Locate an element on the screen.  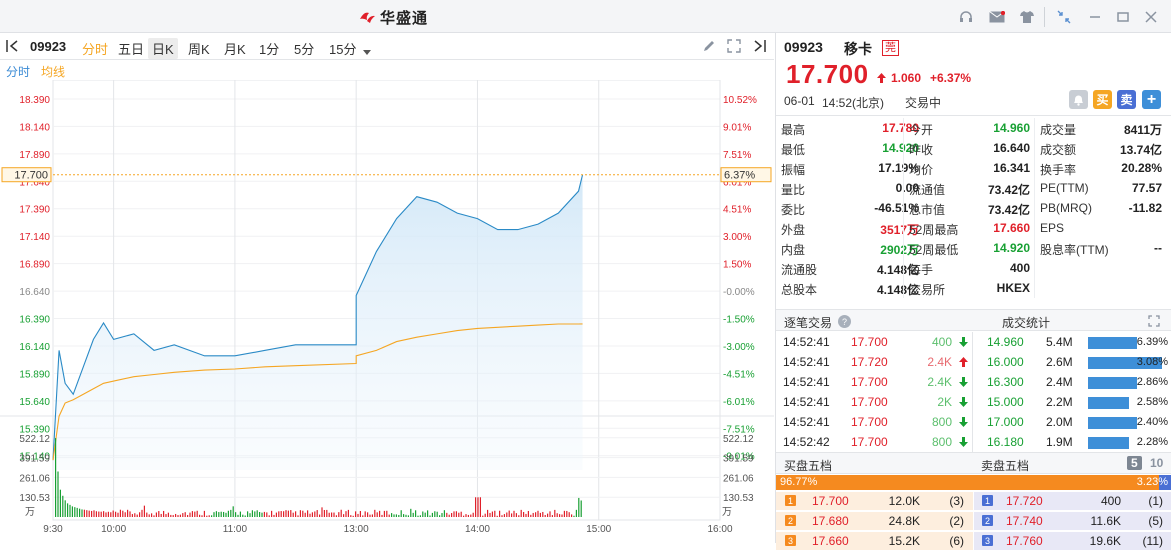
add-watchlist-button: + is located at coordinates (1151, 99).